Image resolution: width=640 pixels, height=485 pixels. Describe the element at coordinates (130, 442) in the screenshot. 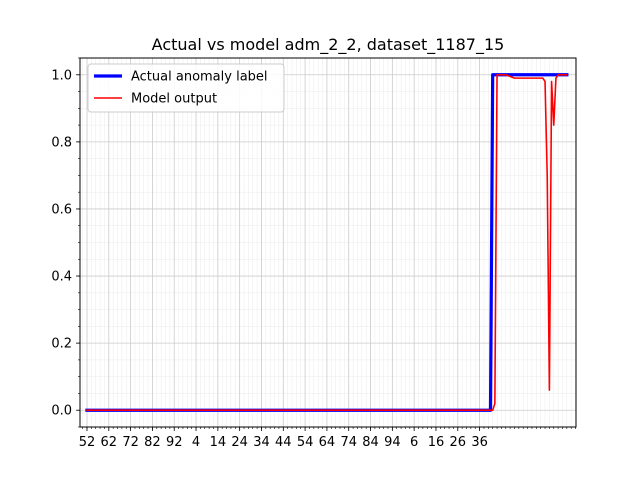

I see `x-tick-label: 72` at that location.